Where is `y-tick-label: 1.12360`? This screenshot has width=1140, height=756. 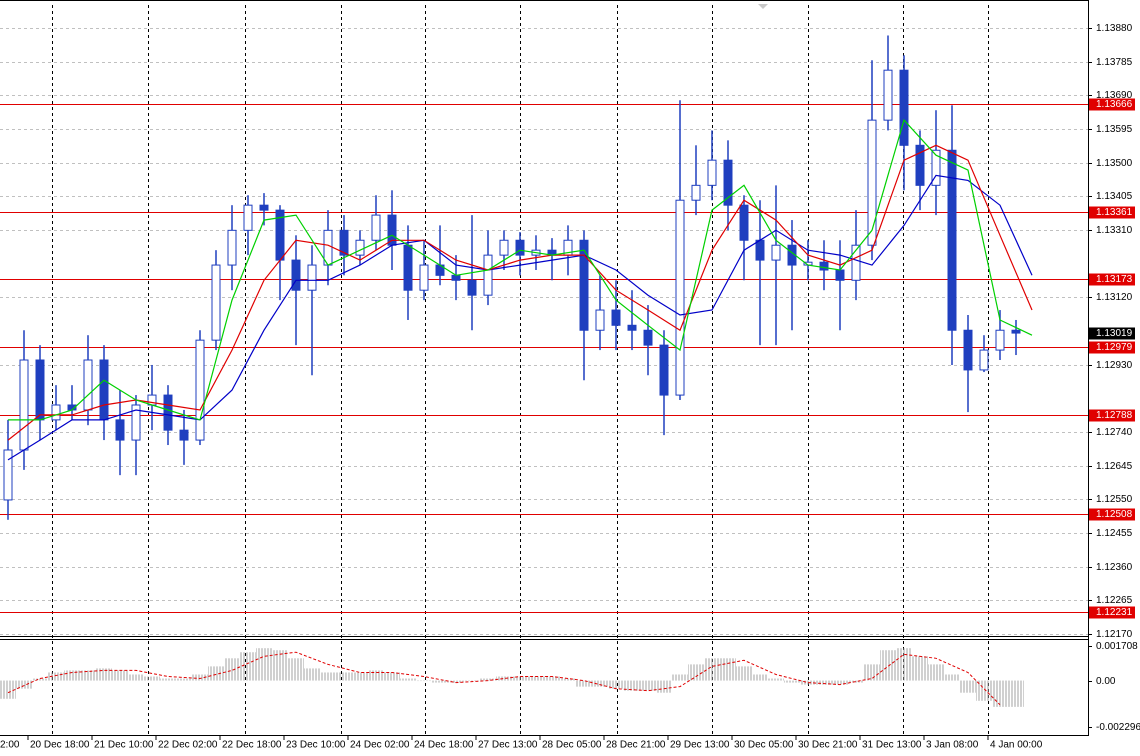
y-tick-label: 1.12360 is located at coordinates (1114, 567).